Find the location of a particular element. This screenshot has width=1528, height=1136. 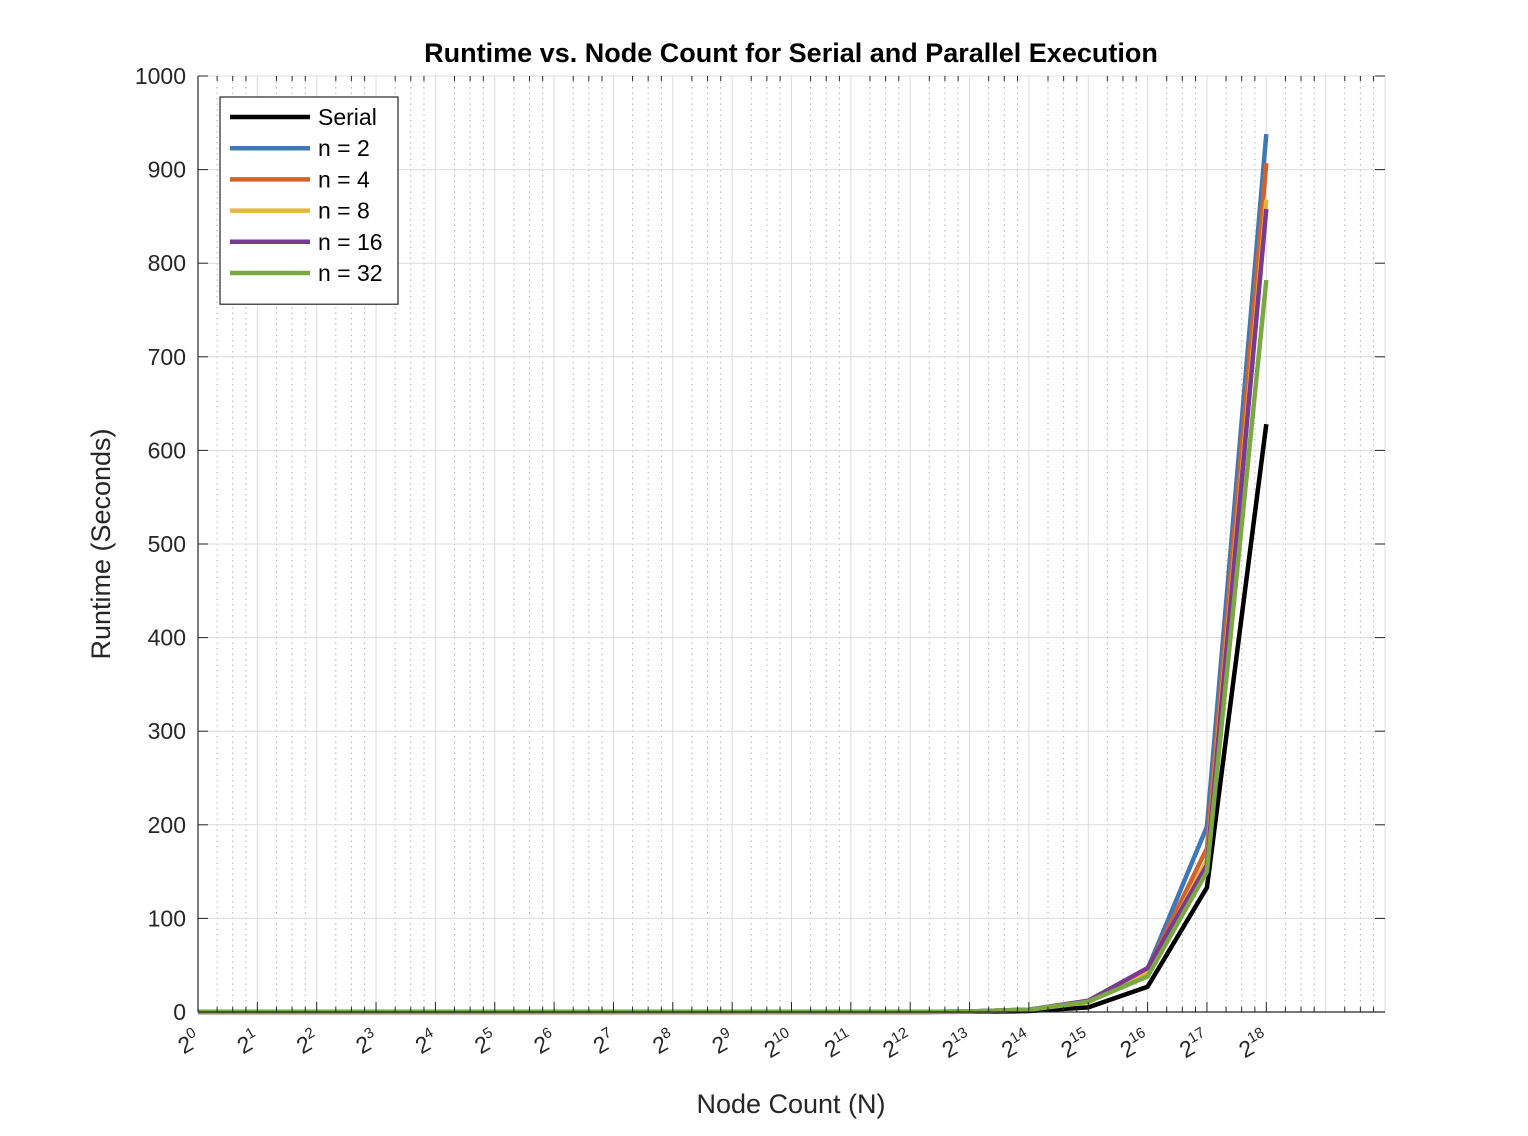

legend-label: Serial is located at coordinates (347, 117).